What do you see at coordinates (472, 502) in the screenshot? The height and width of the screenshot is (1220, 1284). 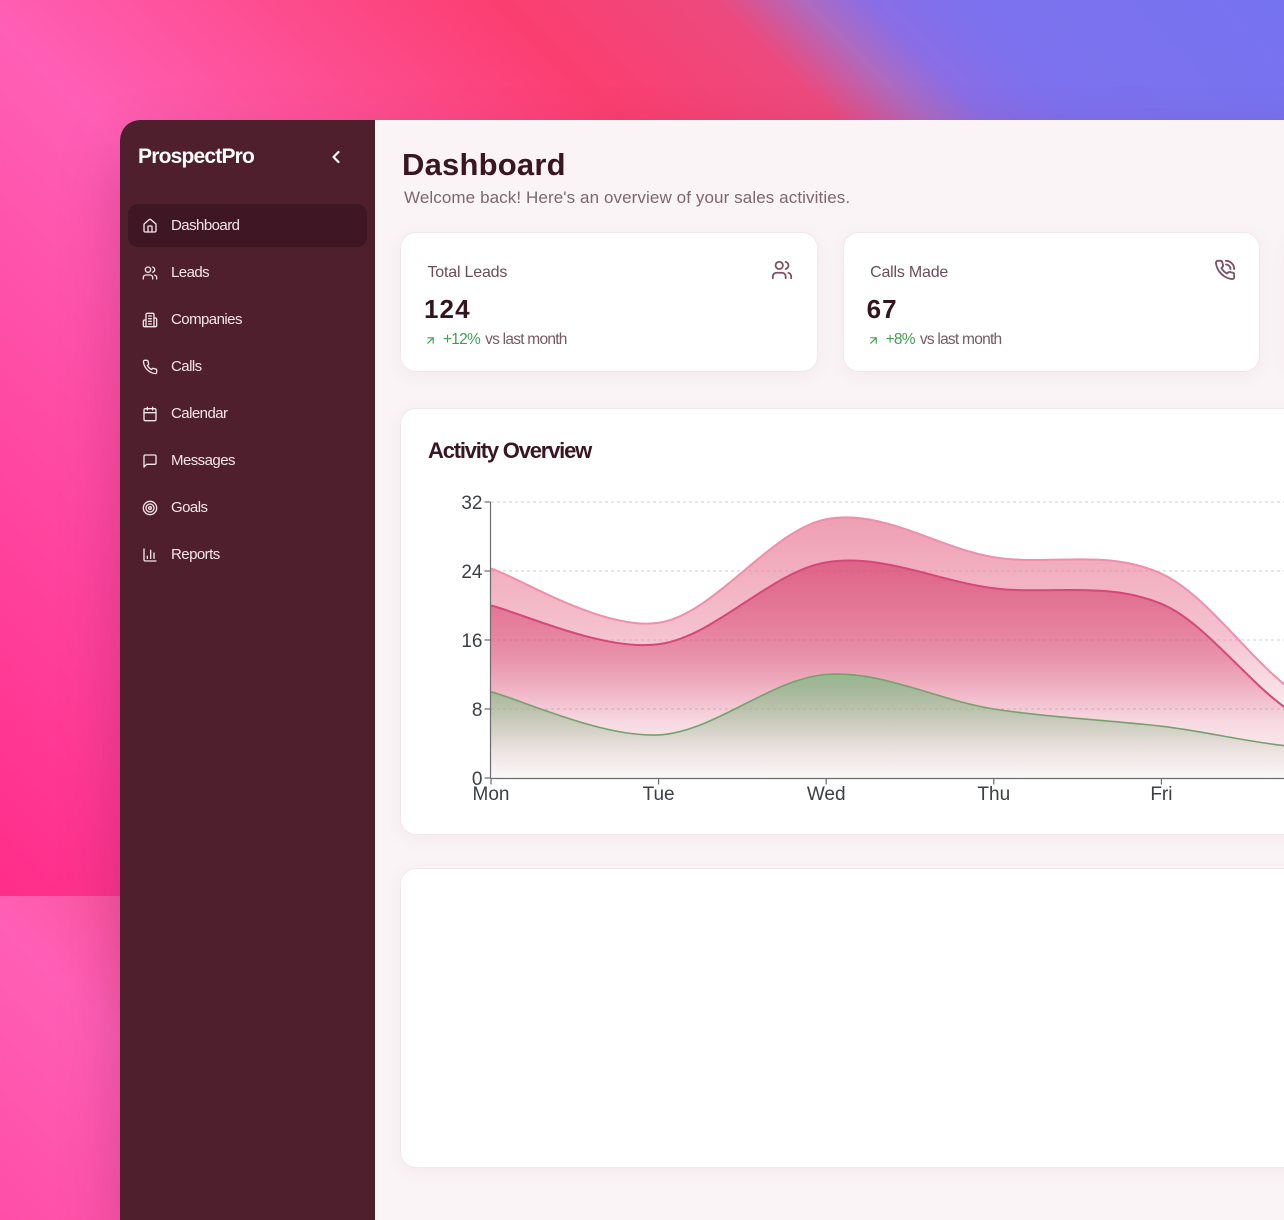 I see `svg-text: 32` at bounding box center [472, 502].